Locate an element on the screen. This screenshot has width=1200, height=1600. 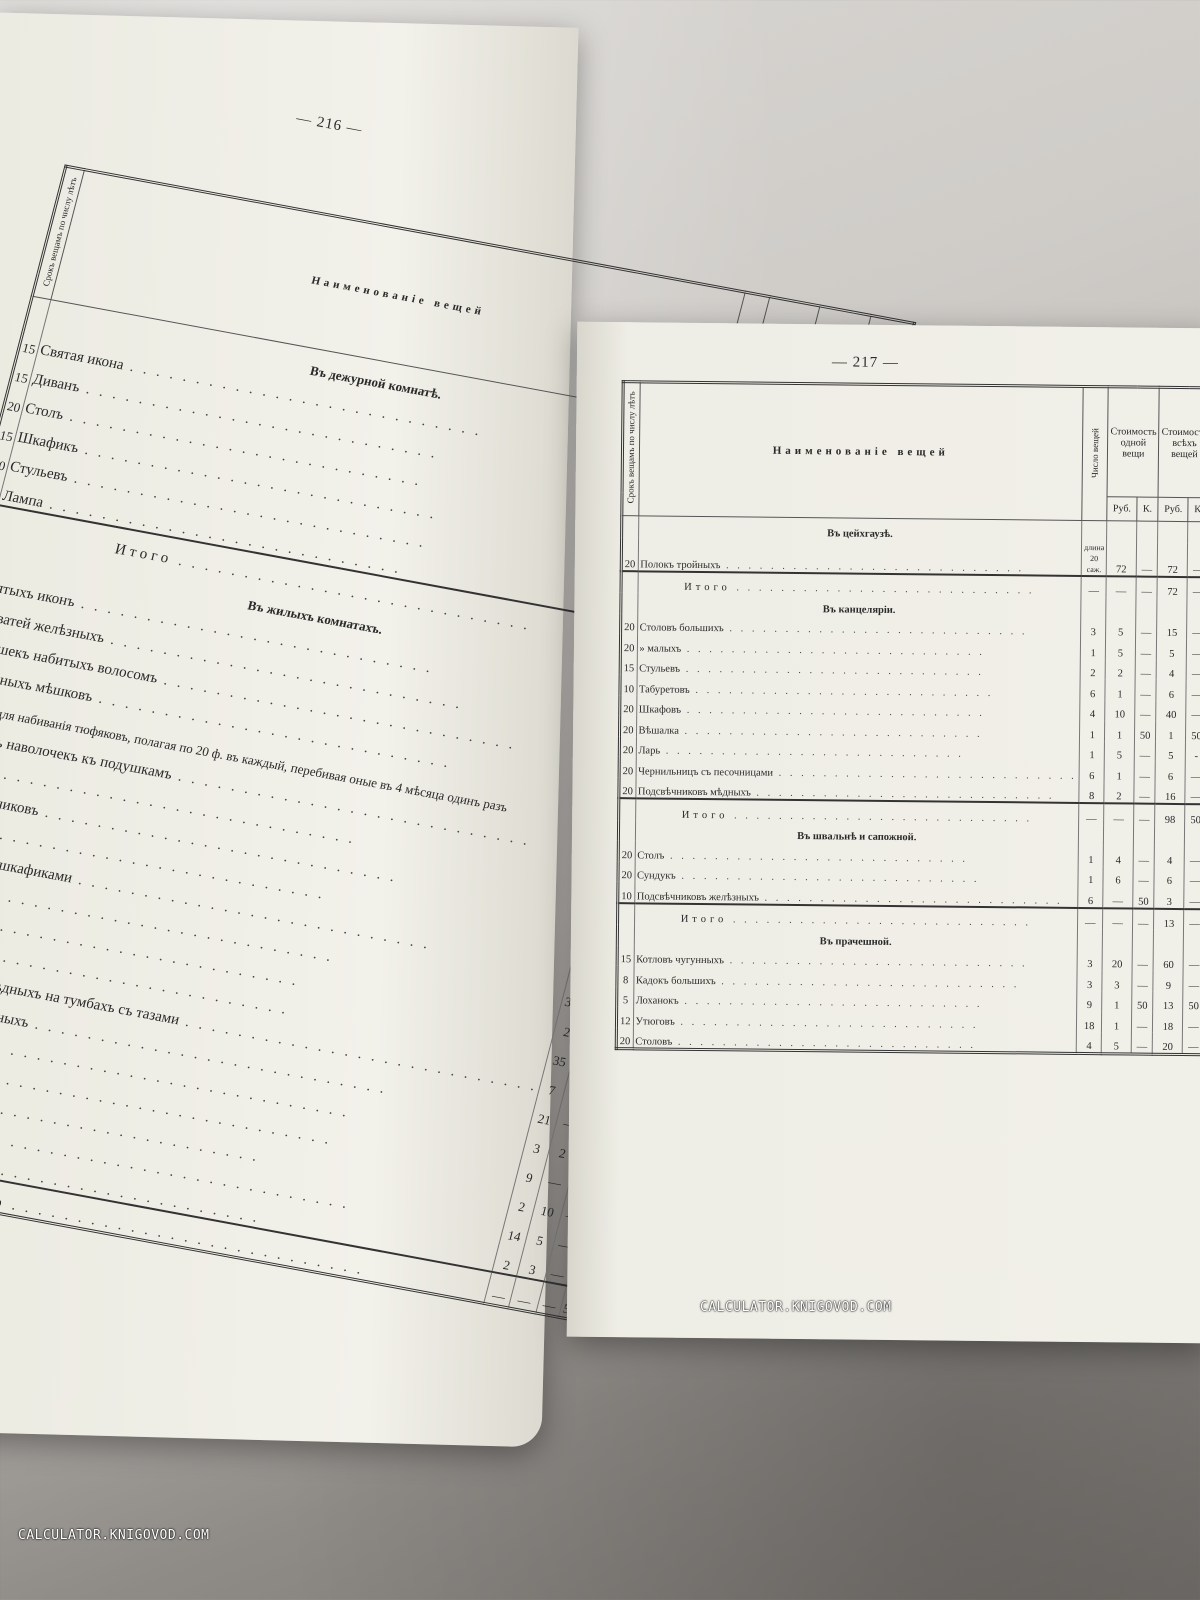
header-unit-cost: Стоимость одной вещи is located at coordinates (1133, 442).